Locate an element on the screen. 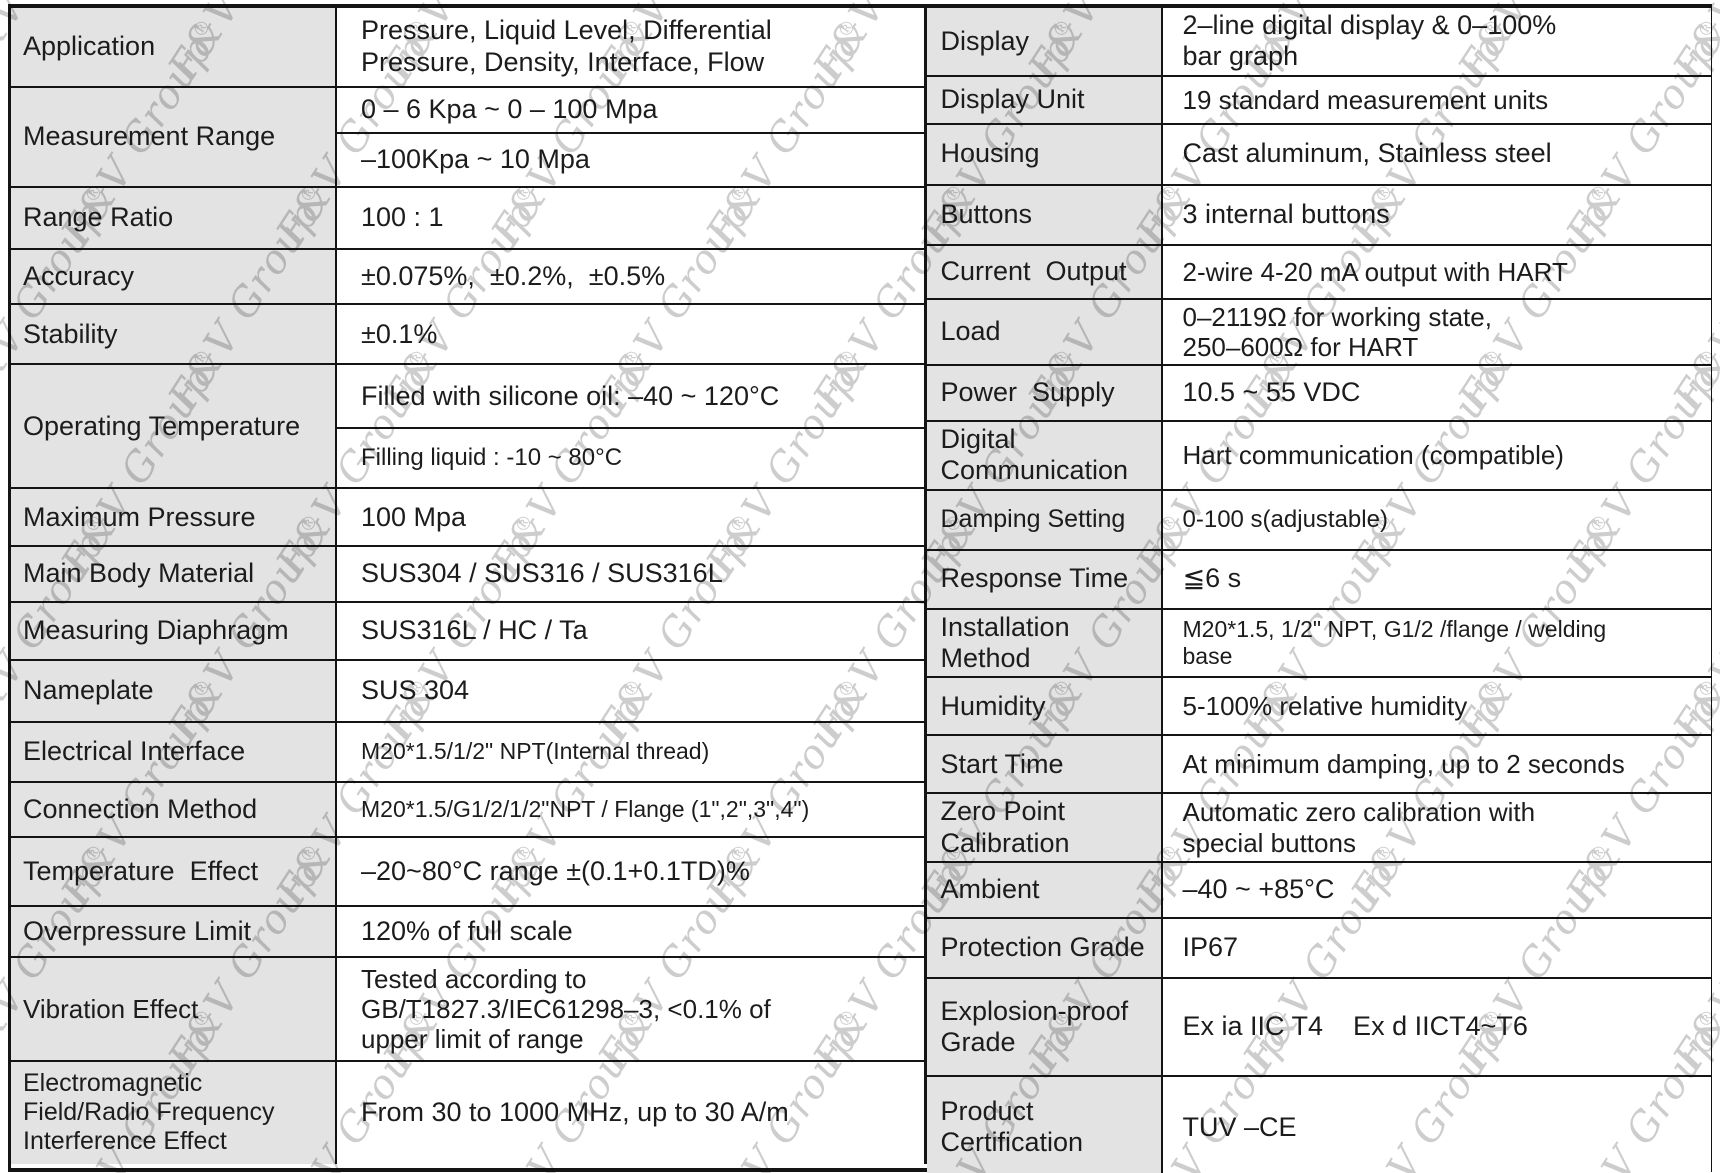  label-application: Application is located at coordinates (174, 48).